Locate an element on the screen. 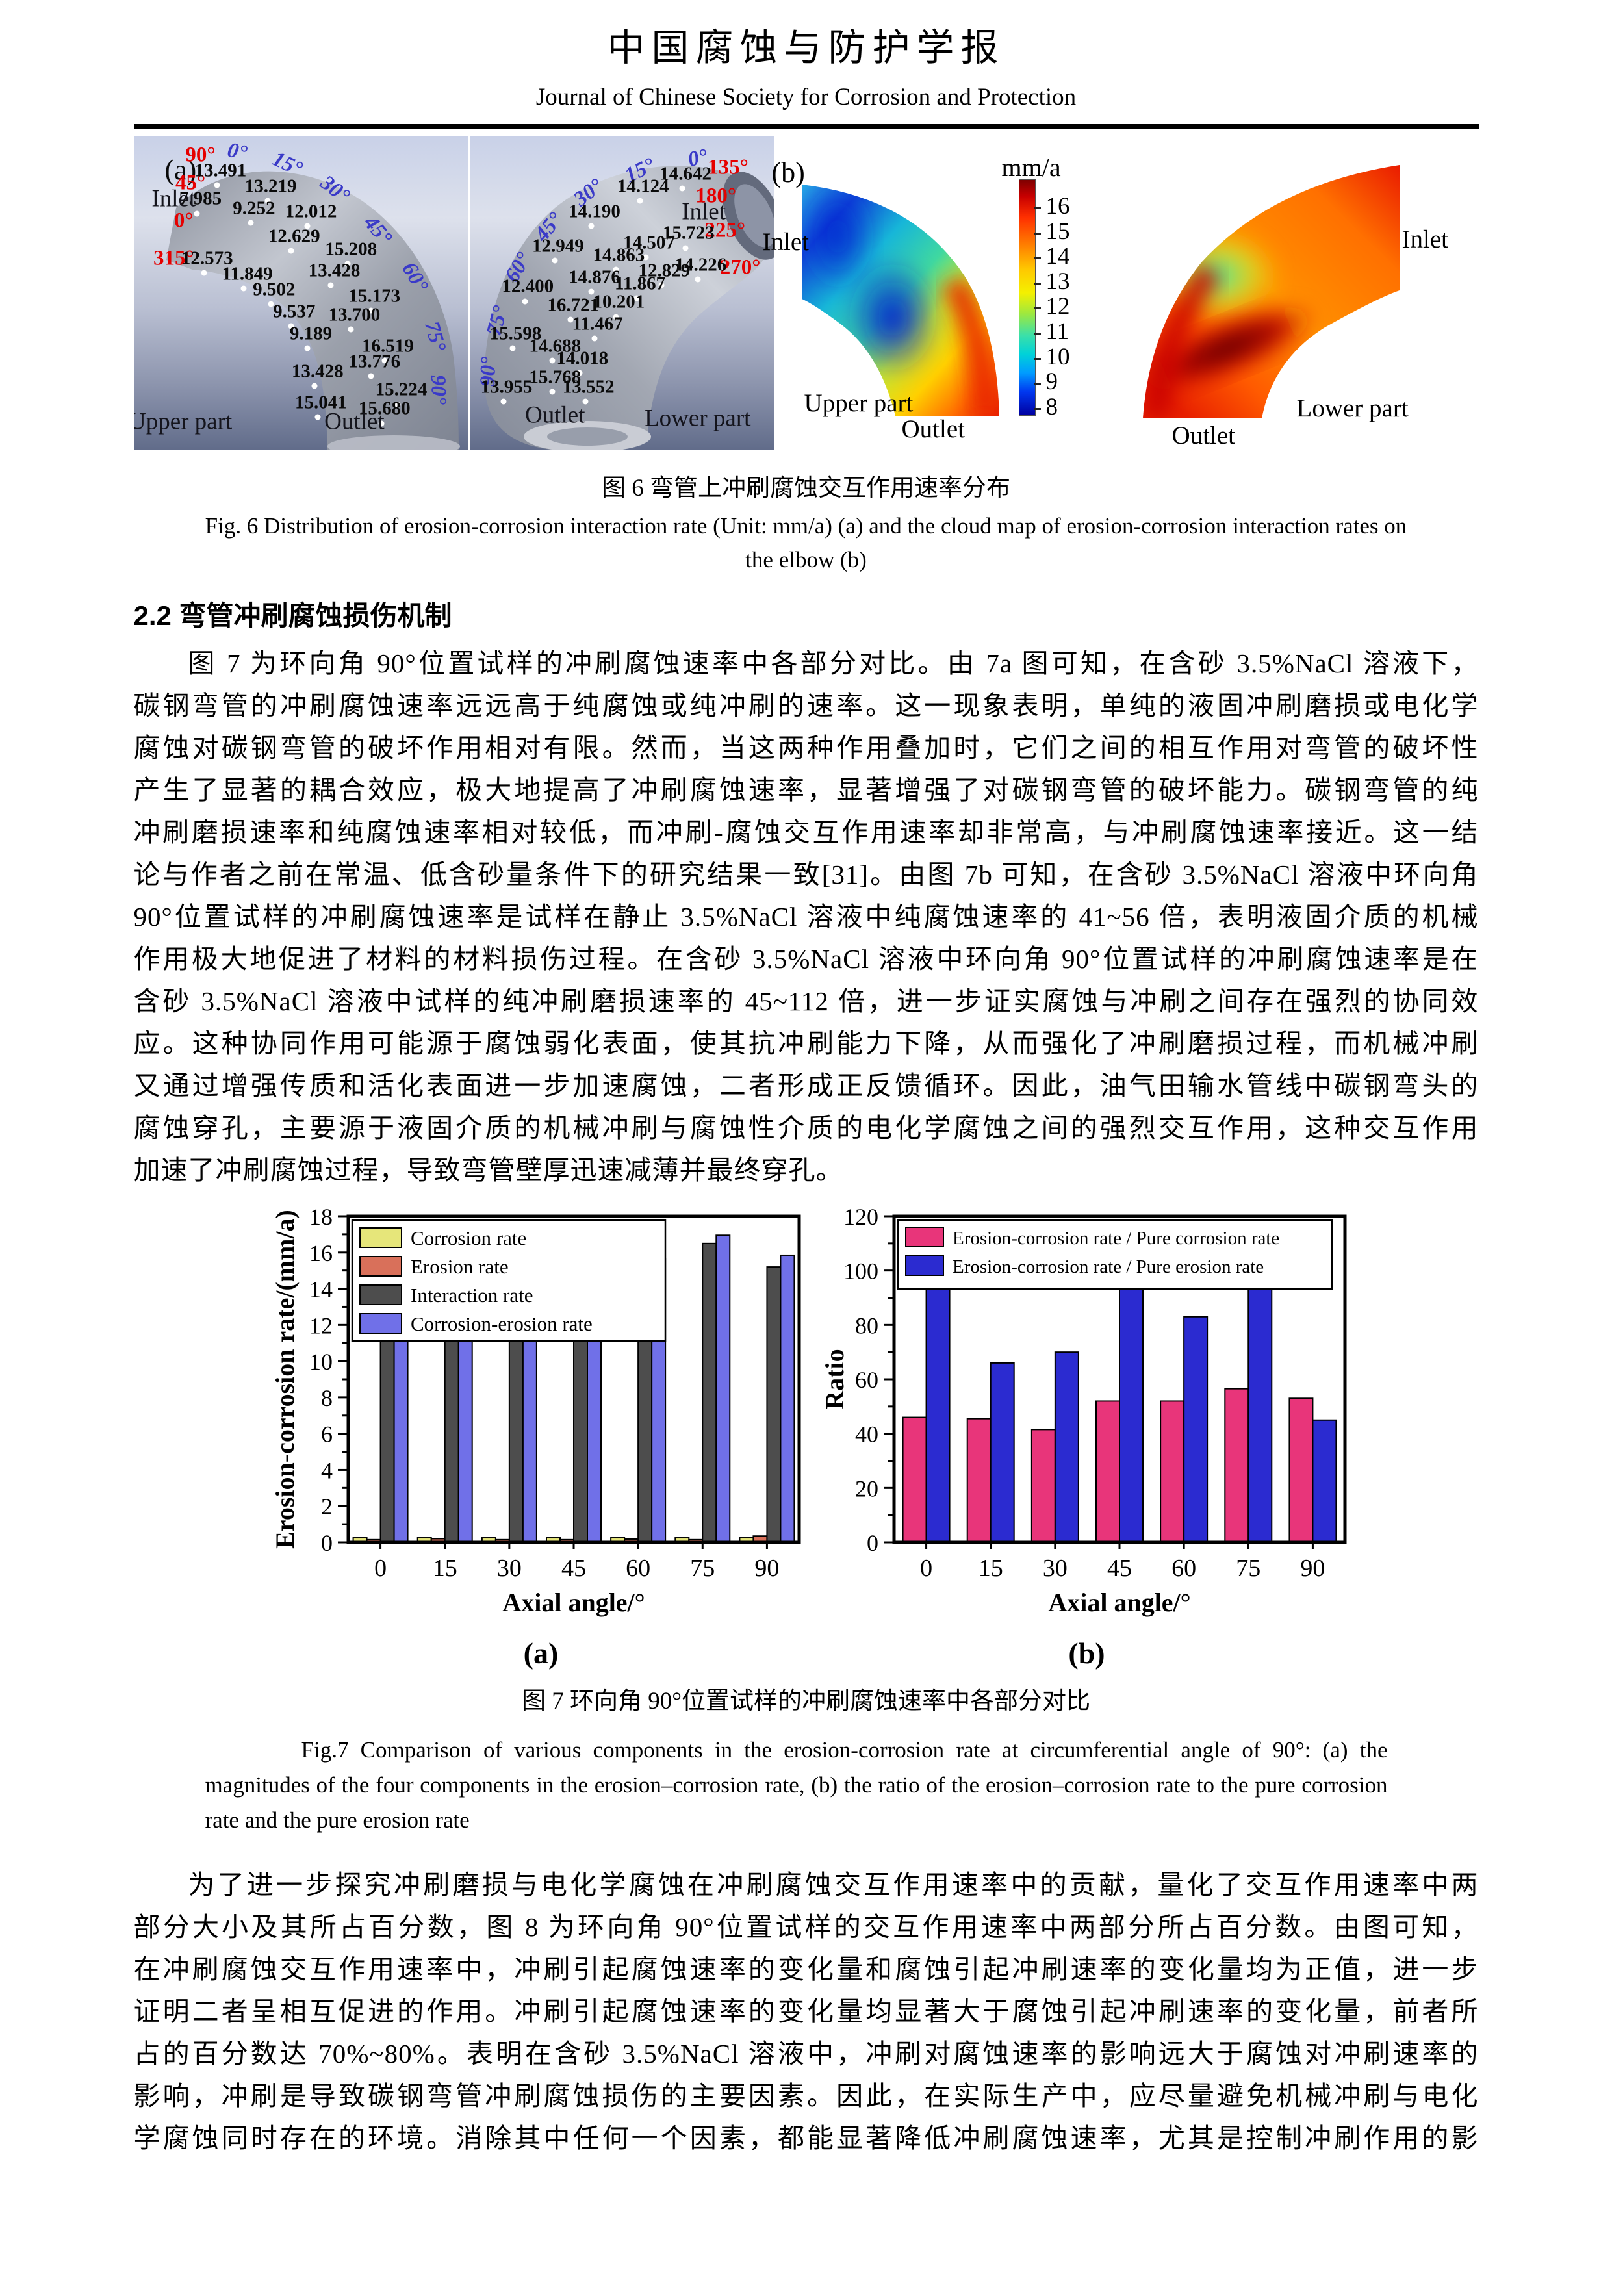  measurement-value: 11.867 is located at coordinates (640, 283).